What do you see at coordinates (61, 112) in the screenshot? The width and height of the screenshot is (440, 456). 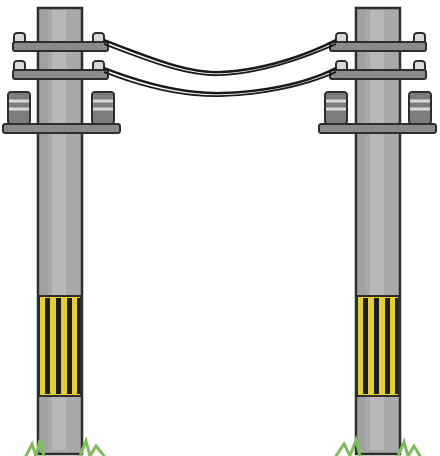 I see `left-transformer-arm` at bounding box center [61, 112].